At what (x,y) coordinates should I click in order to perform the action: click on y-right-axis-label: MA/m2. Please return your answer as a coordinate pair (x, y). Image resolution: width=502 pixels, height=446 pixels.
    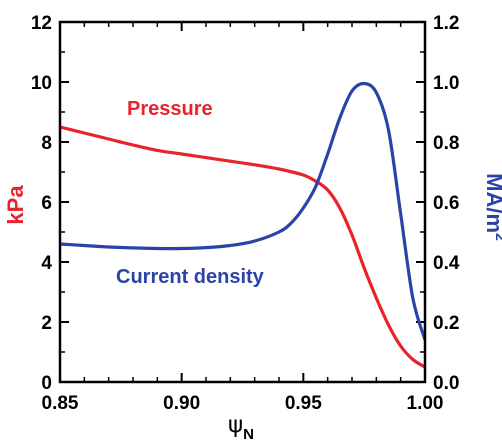
    Looking at the image, I should click on (492, 207).